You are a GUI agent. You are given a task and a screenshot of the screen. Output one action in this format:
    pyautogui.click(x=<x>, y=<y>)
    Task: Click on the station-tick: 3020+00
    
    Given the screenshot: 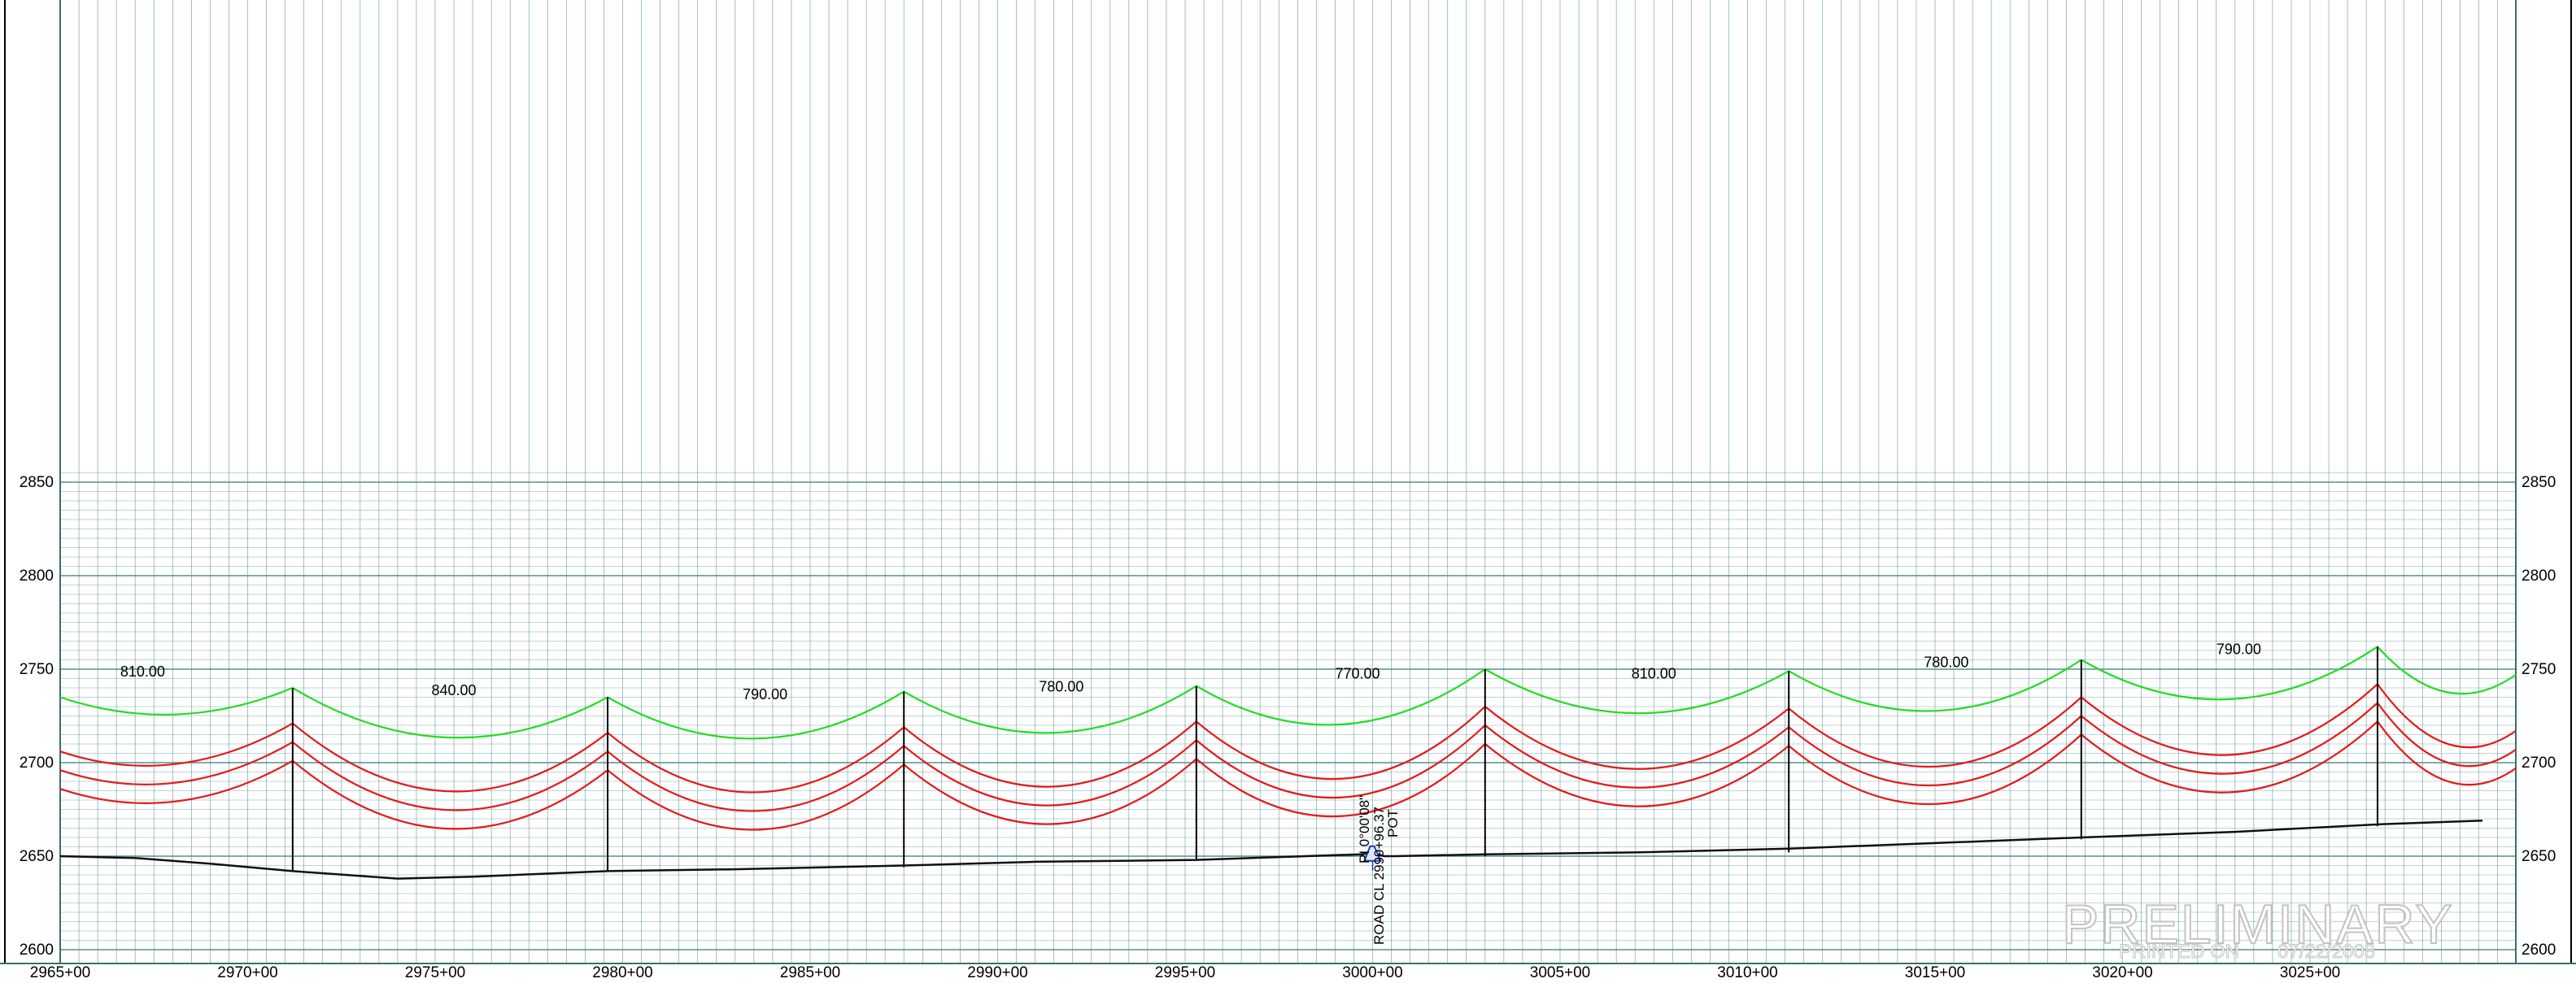 What is the action you would take?
    pyautogui.click(x=2122, y=971)
    